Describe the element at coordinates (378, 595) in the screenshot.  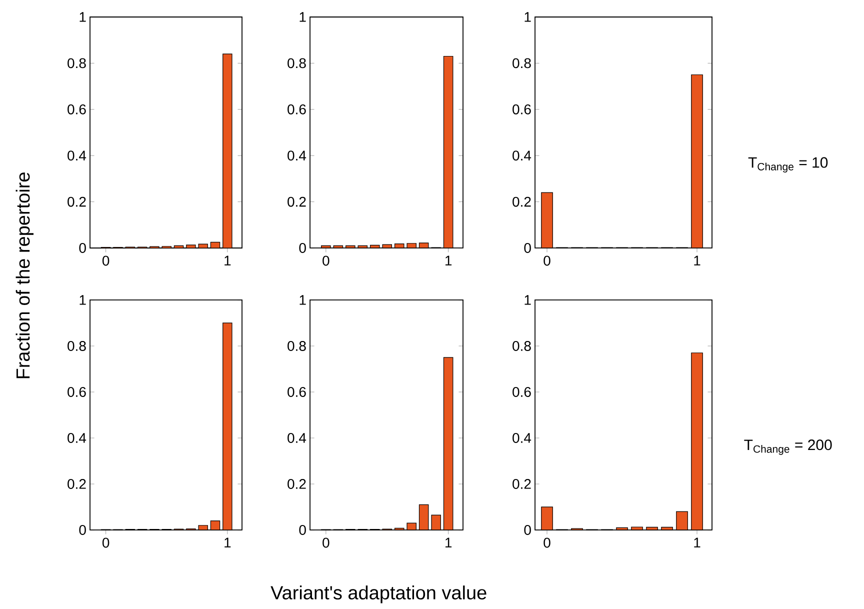
I see `x-axis-title: Variant's adaptation value` at that location.